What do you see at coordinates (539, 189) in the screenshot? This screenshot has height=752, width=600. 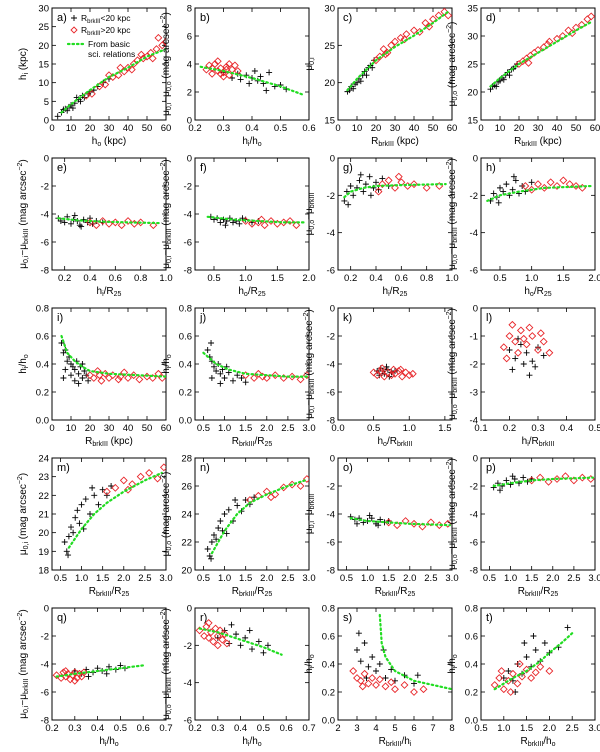 I see `plot-area` at bounding box center [539, 189].